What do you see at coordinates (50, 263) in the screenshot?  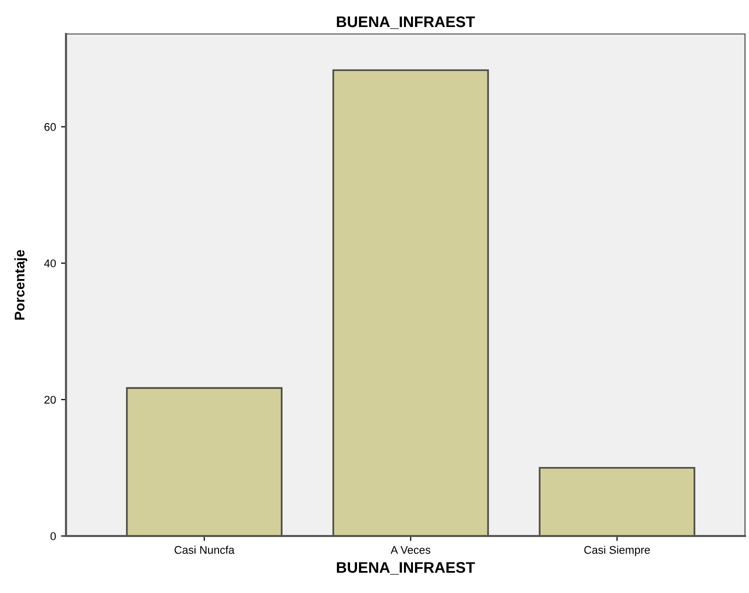 I see `y-tick-label: 40` at bounding box center [50, 263].